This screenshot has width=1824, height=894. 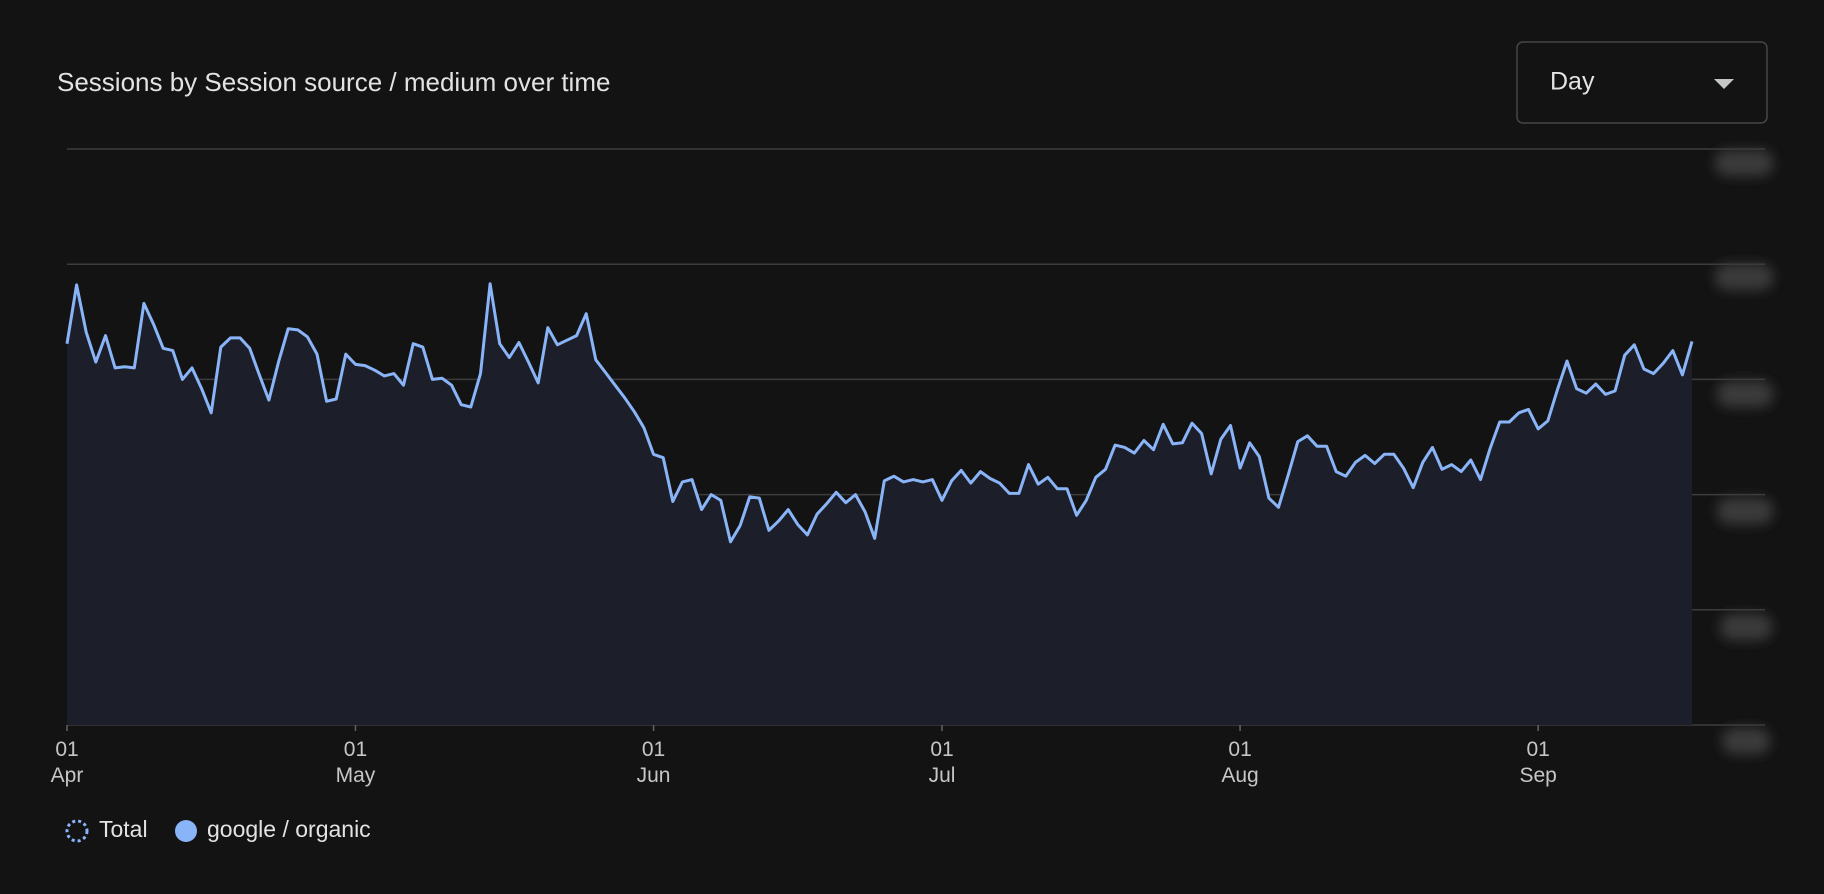 What do you see at coordinates (356, 762) in the screenshot?
I see `x-tick-label: 01 May` at bounding box center [356, 762].